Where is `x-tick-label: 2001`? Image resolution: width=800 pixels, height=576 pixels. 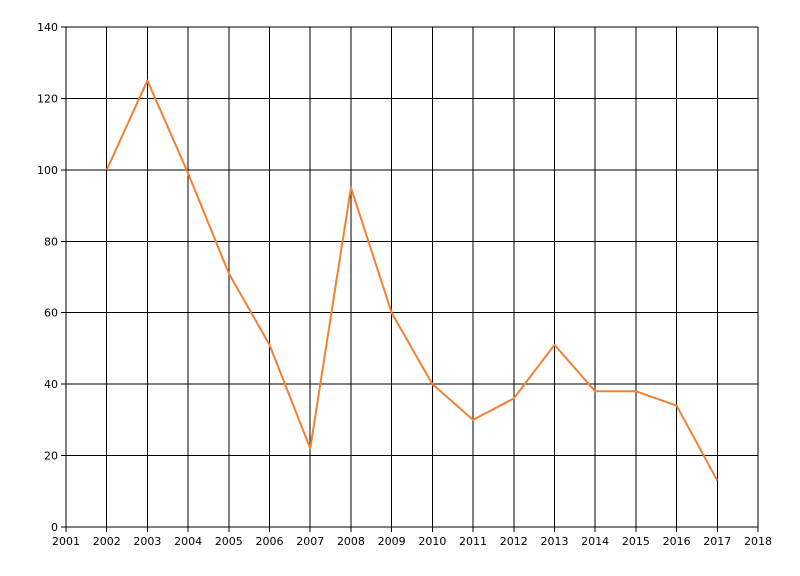
x-tick-label: 2001 is located at coordinates (66, 541).